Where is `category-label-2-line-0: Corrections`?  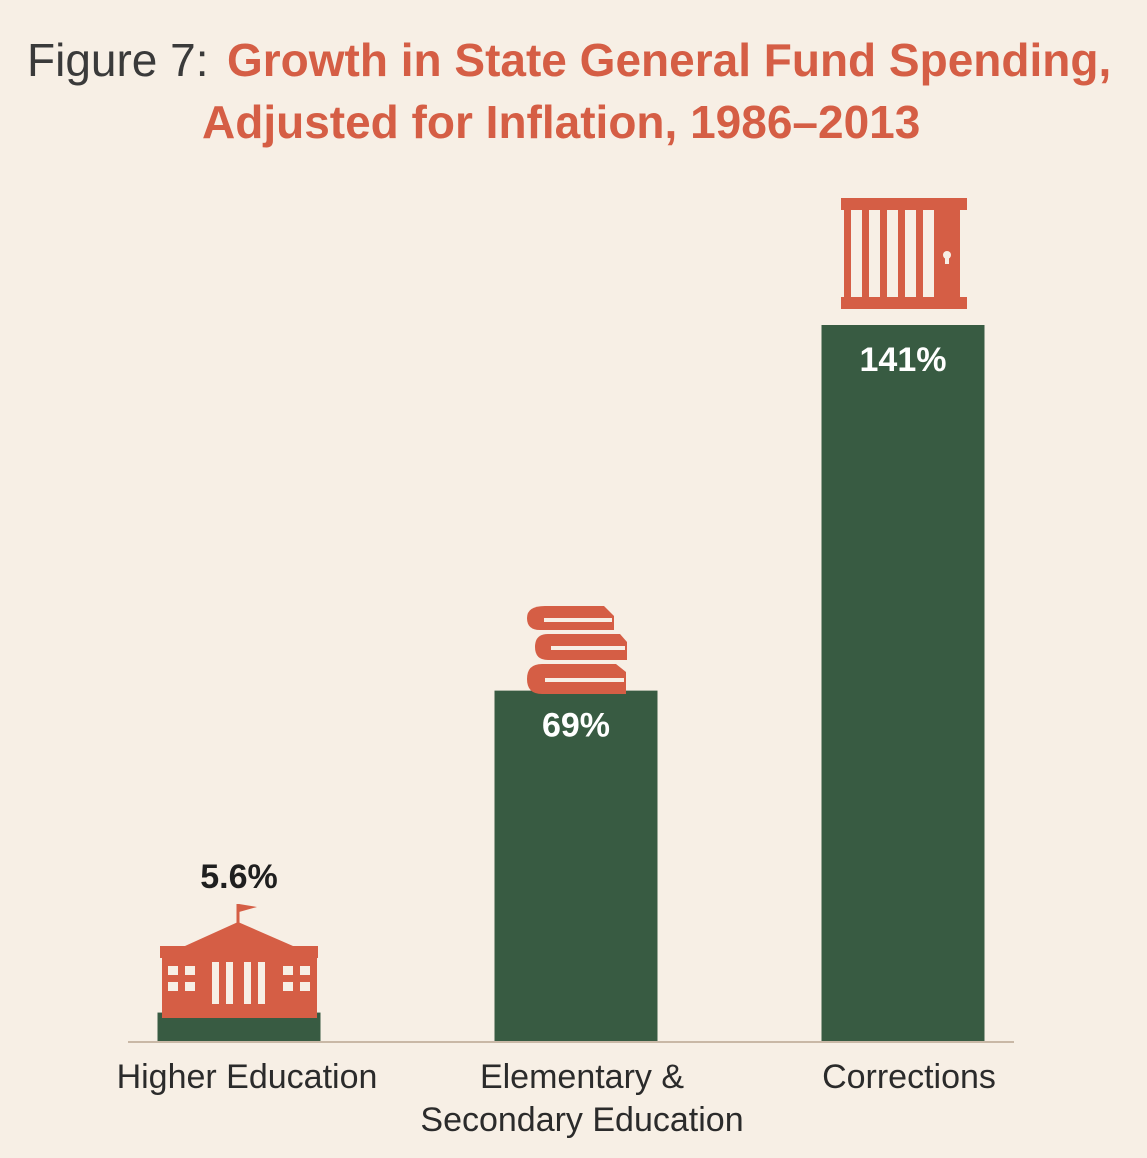 category-label-2-line-0: Corrections is located at coordinates (909, 1077).